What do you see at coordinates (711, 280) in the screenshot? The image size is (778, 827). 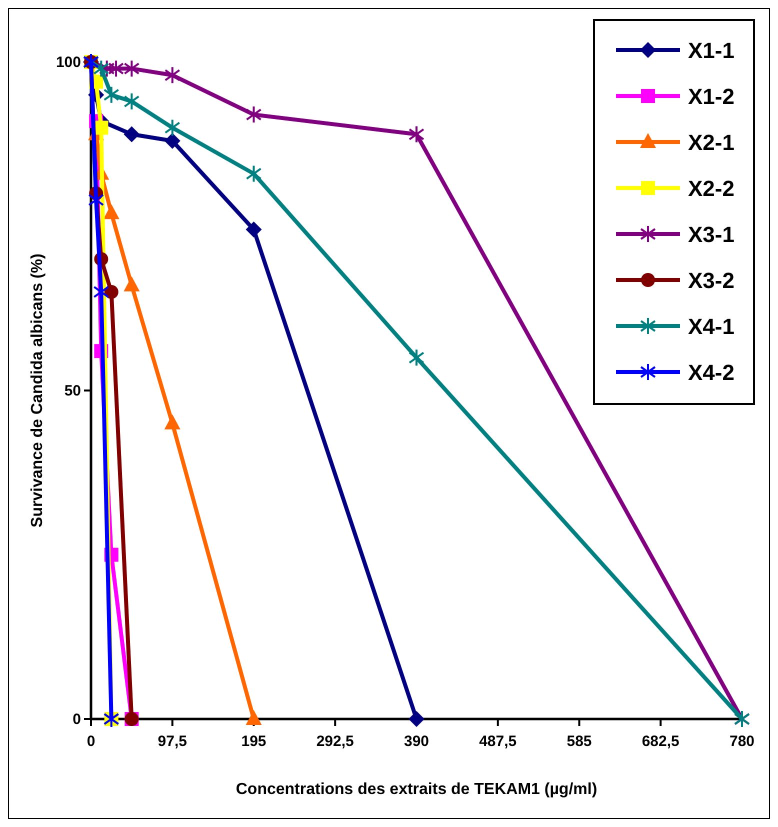 I see `legend-label: X3-2` at bounding box center [711, 280].